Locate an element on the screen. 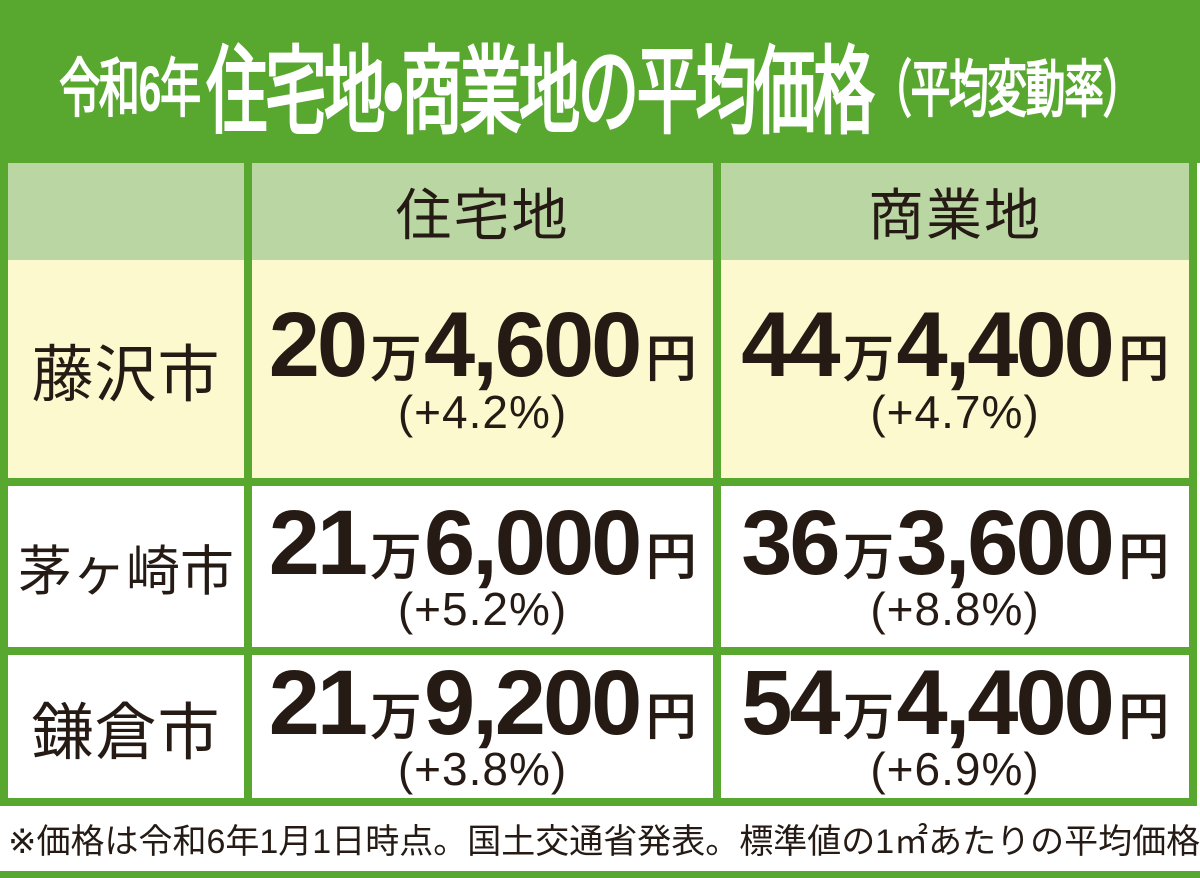 The width and height of the screenshot is (1200, 878). price-value: 54 万4,400 円 is located at coordinates (955, 703).